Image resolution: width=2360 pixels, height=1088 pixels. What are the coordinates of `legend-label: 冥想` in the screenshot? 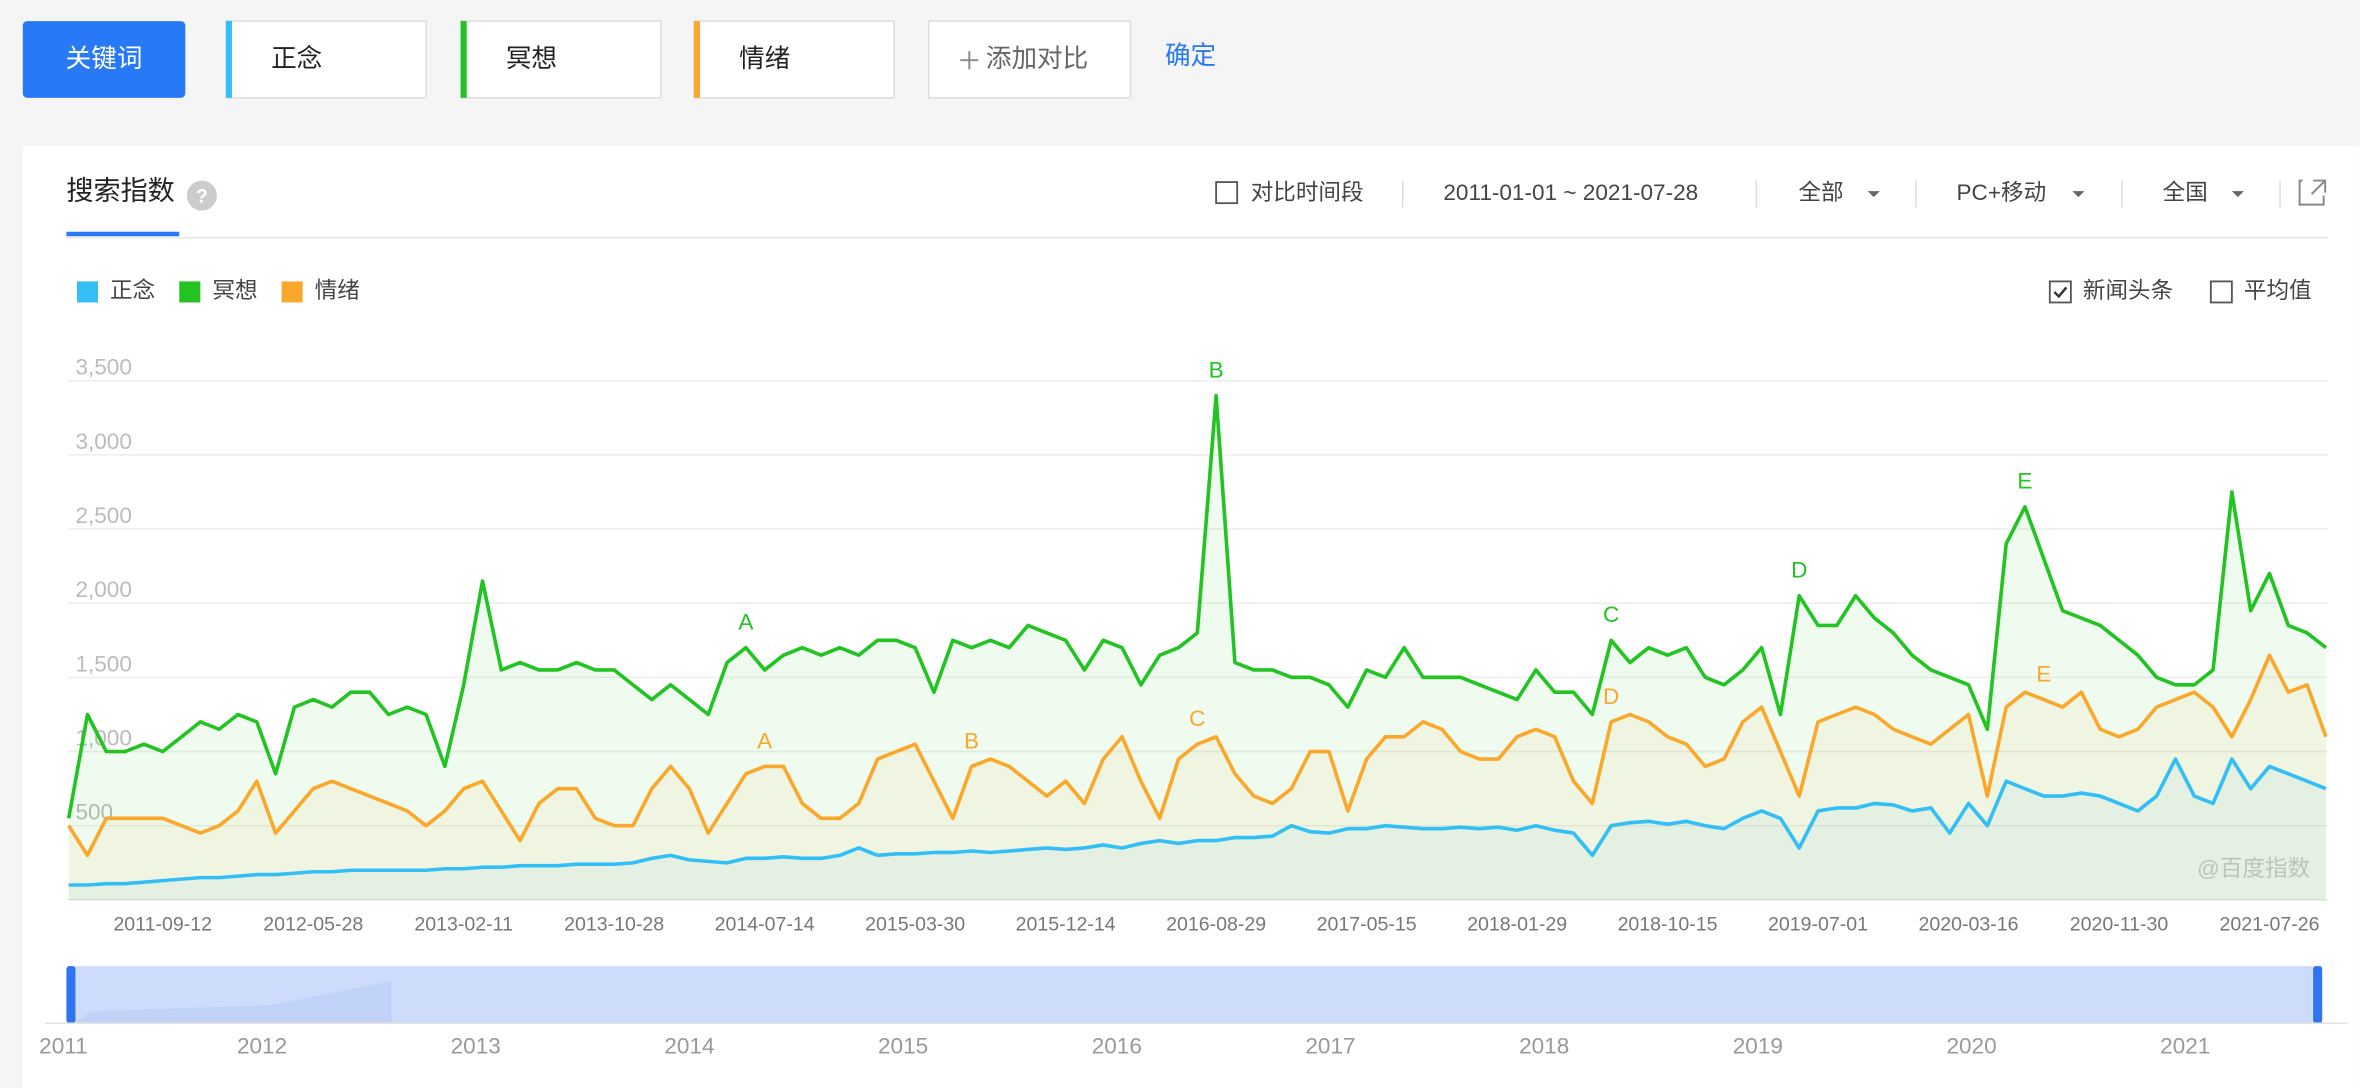 It's located at (234, 290).